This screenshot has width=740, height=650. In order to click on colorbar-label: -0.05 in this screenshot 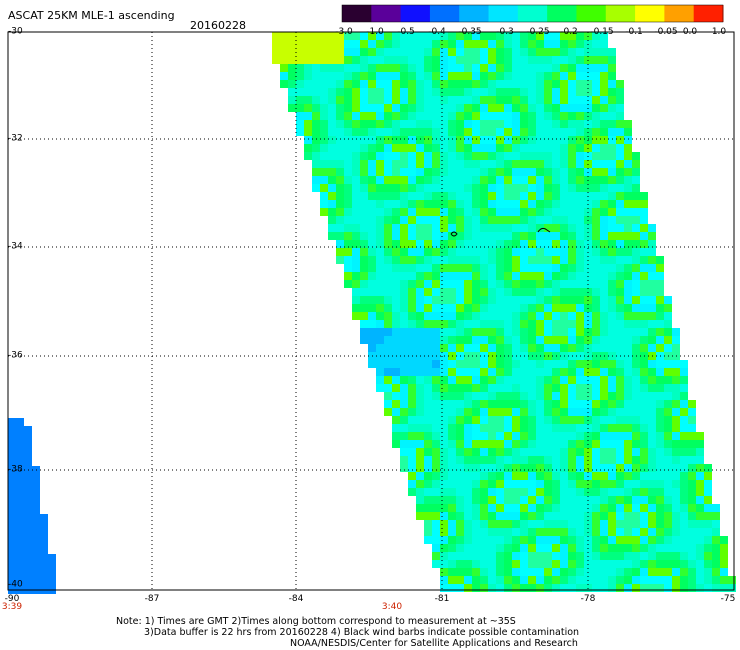, I will do `click(666, 32)`.